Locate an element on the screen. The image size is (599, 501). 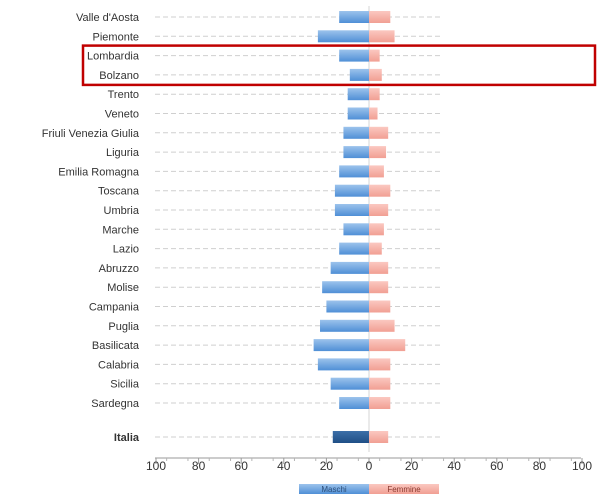
category-label: Toscana is located at coordinates (119, 192).